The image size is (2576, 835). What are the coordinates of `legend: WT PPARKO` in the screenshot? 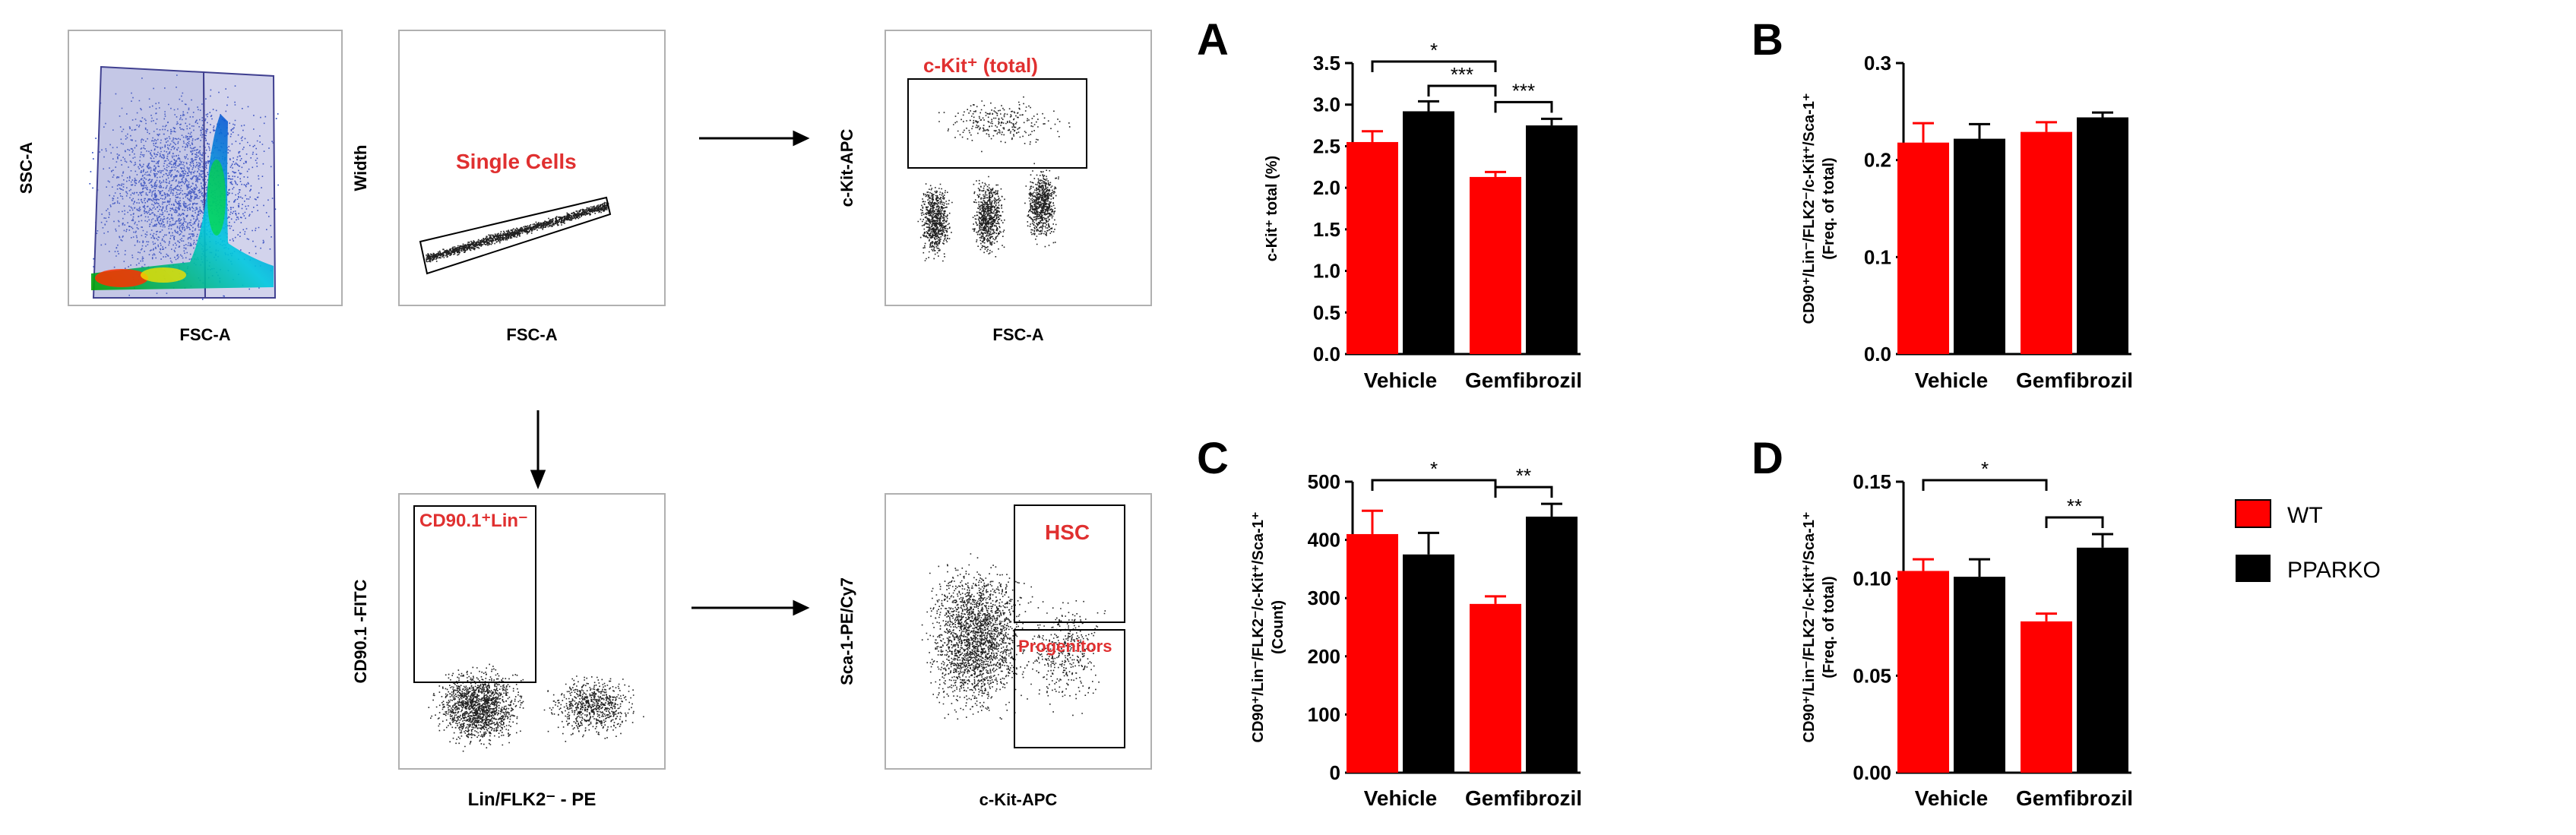 It's located at (2308, 541).